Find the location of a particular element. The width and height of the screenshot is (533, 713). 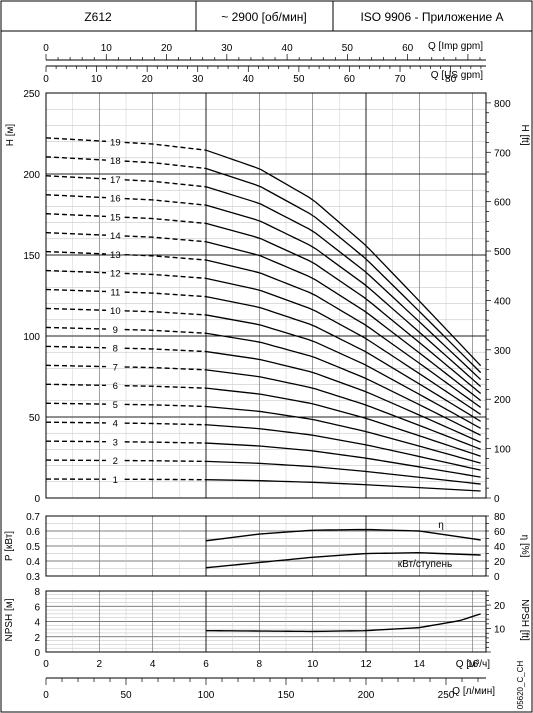

npsh-m-tick-label: 4 is located at coordinates (37, 623).